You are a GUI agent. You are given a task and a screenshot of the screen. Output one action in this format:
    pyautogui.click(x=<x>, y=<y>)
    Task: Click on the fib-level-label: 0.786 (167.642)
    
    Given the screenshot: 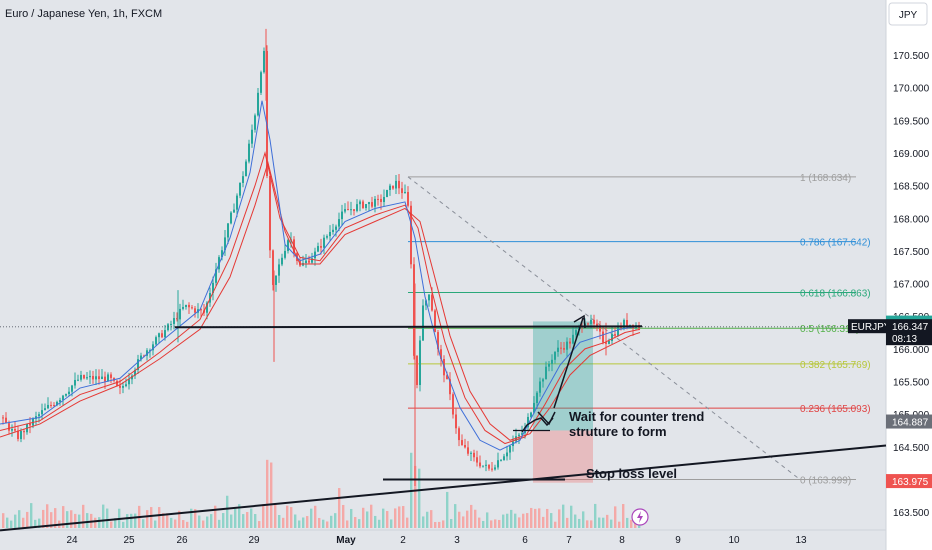 What is the action you would take?
    pyautogui.click(x=835, y=243)
    